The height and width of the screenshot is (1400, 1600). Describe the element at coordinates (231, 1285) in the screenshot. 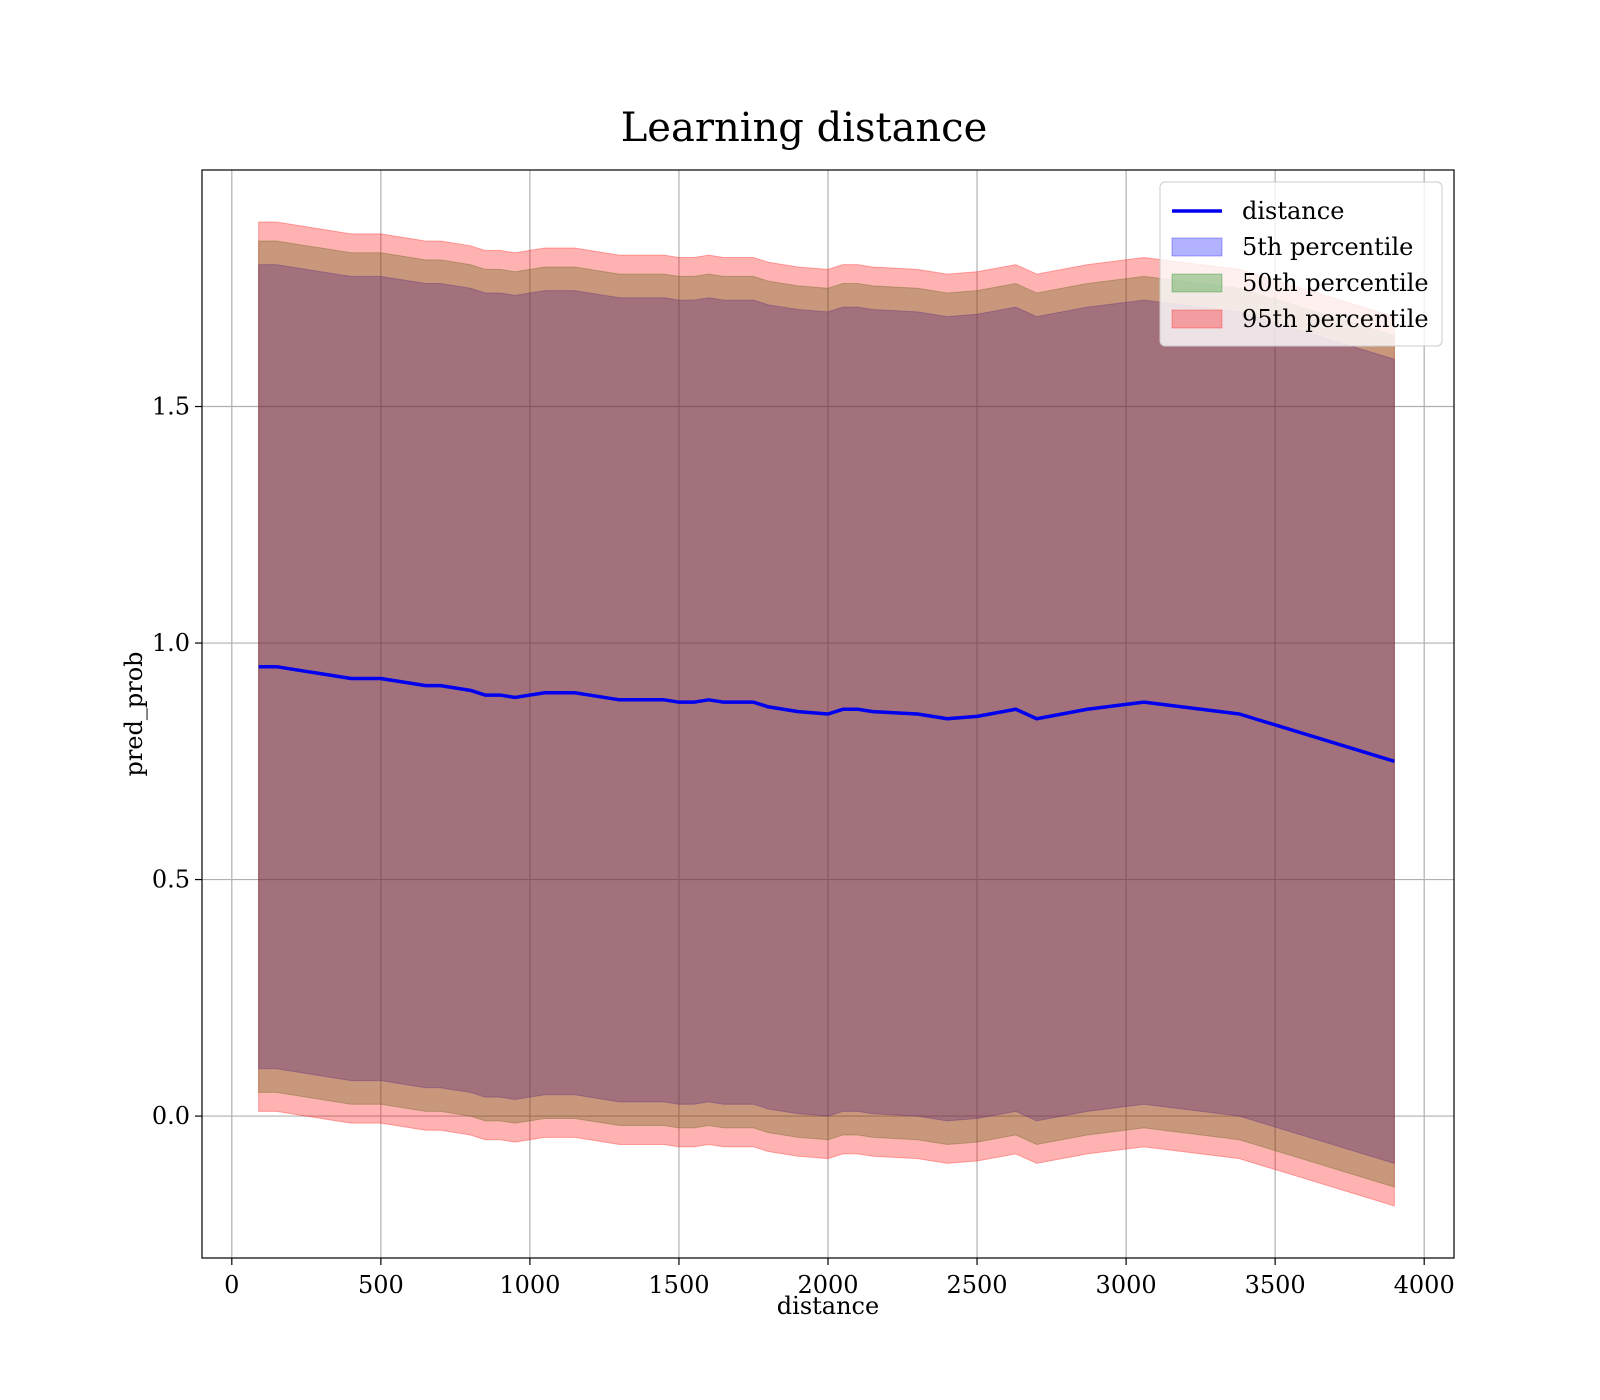

I see `x-tick-label: 0` at that location.